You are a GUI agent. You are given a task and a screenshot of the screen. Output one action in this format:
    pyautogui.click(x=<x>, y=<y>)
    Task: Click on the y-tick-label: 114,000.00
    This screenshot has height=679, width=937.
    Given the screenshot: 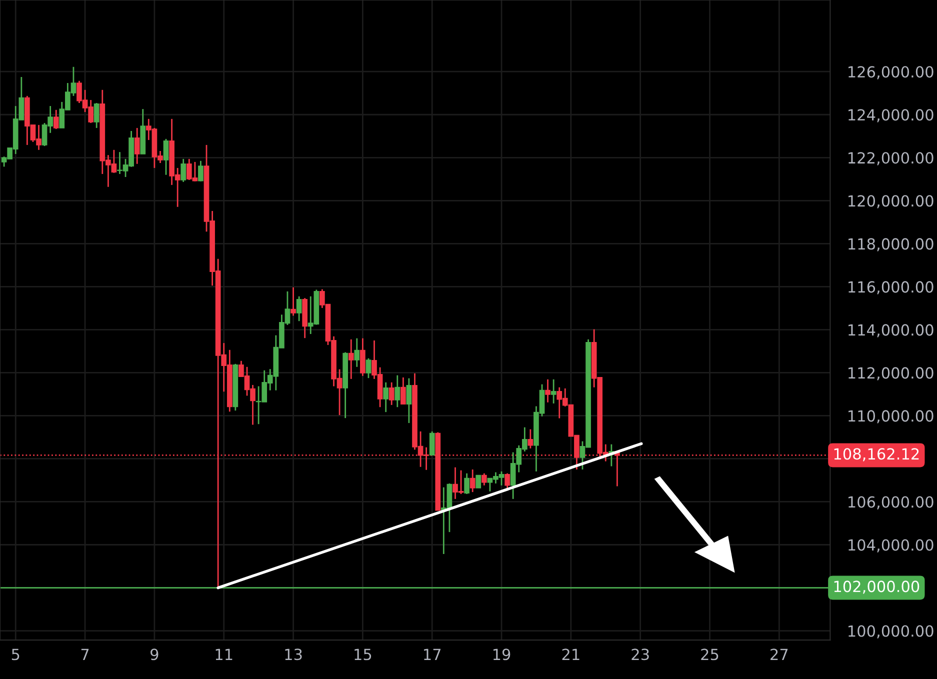 What is the action you would take?
    pyautogui.click(x=891, y=331)
    